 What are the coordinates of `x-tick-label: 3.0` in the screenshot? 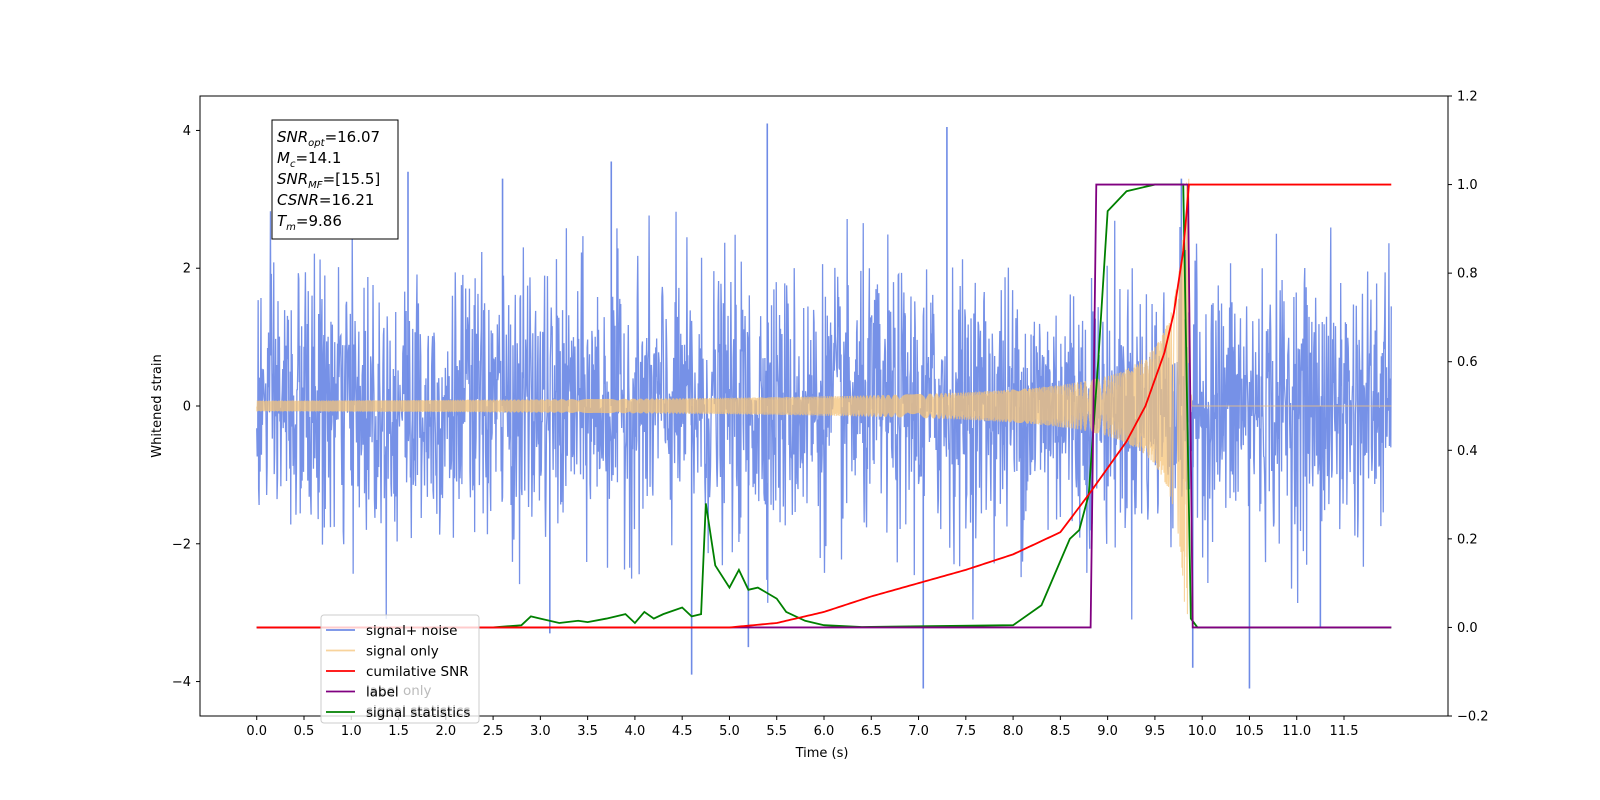 It's located at (540, 731).